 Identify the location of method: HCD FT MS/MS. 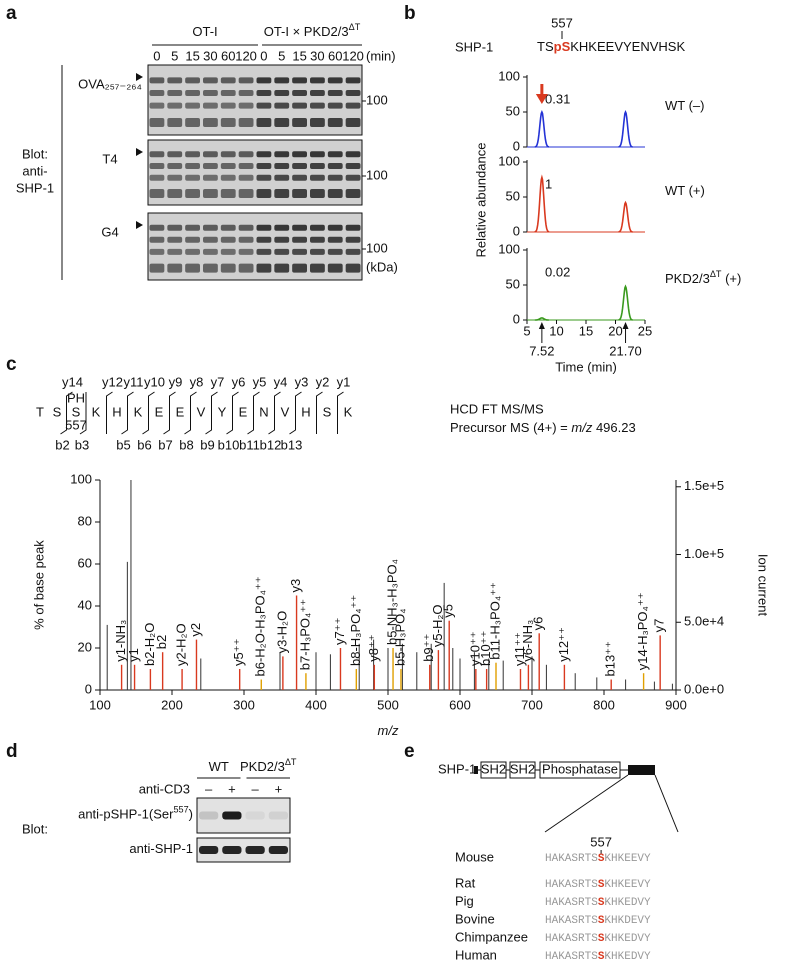
(497, 408).